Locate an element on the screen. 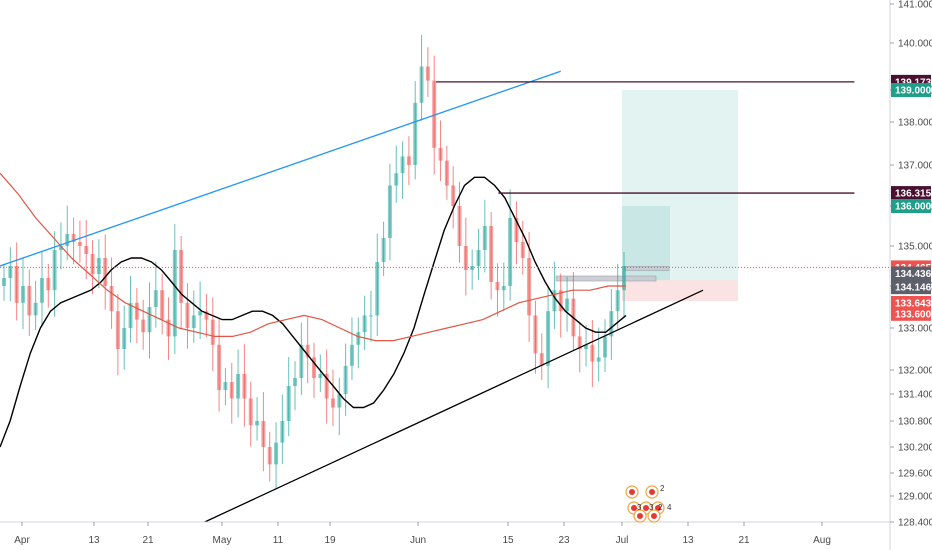 The height and width of the screenshot is (550, 932). y-tick-label: 138.000 is located at coordinates (915, 123).